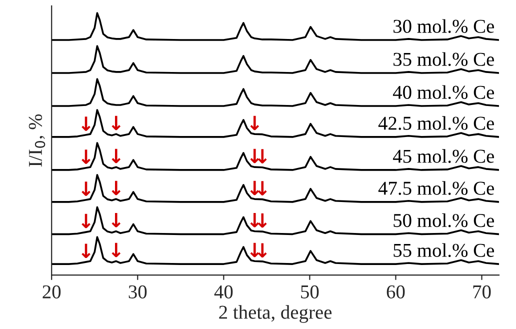  What do you see at coordinates (275, 314) in the screenshot?
I see `x-axis-title: 2 theta, degree` at bounding box center [275, 314].